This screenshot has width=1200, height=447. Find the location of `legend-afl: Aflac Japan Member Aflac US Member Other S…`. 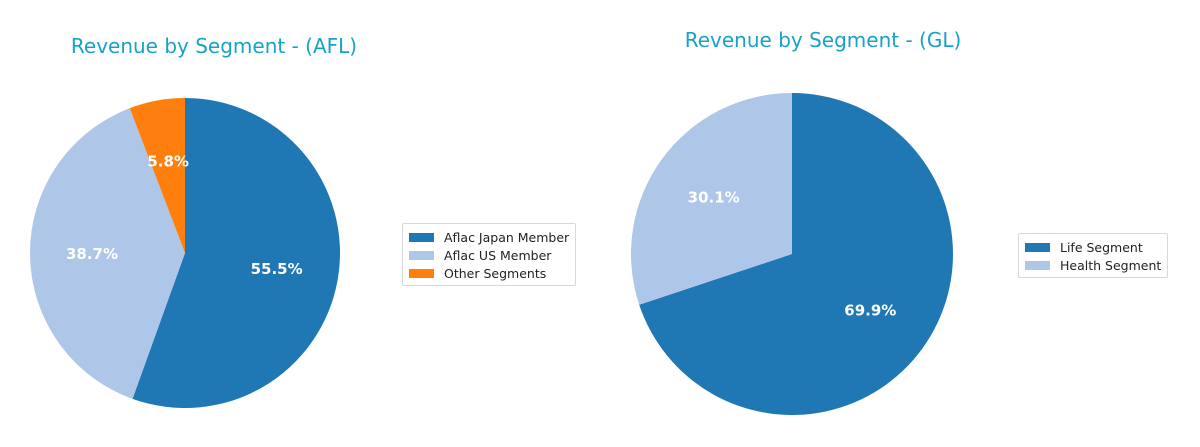

legend-afl: Aflac Japan Member Aflac US Member Other S… is located at coordinates (489, 254).